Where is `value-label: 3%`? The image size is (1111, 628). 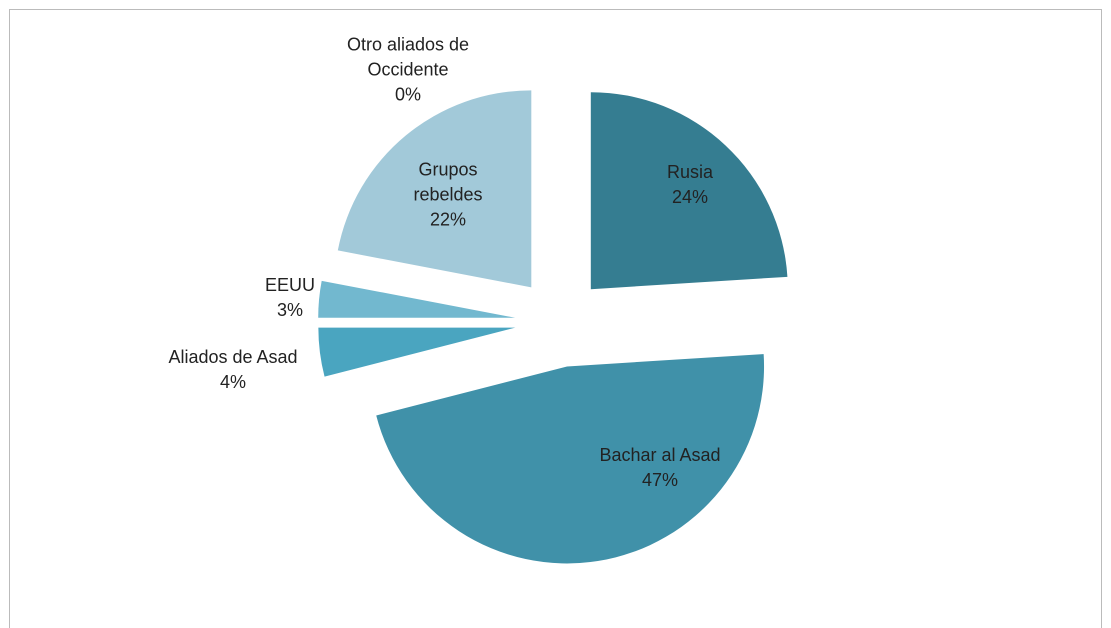 value-label: 3% is located at coordinates (289, 310).